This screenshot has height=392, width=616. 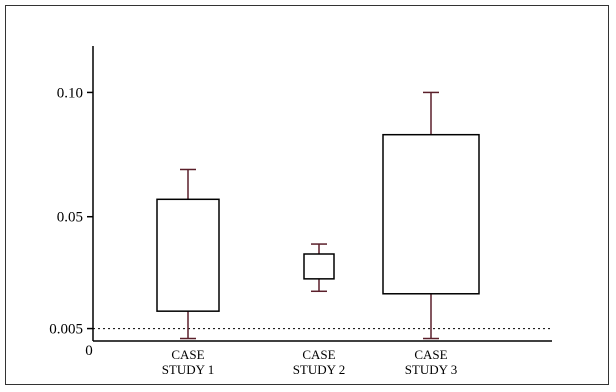 I want to click on category-label-line2: STUDY 3, so click(x=431, y=369).